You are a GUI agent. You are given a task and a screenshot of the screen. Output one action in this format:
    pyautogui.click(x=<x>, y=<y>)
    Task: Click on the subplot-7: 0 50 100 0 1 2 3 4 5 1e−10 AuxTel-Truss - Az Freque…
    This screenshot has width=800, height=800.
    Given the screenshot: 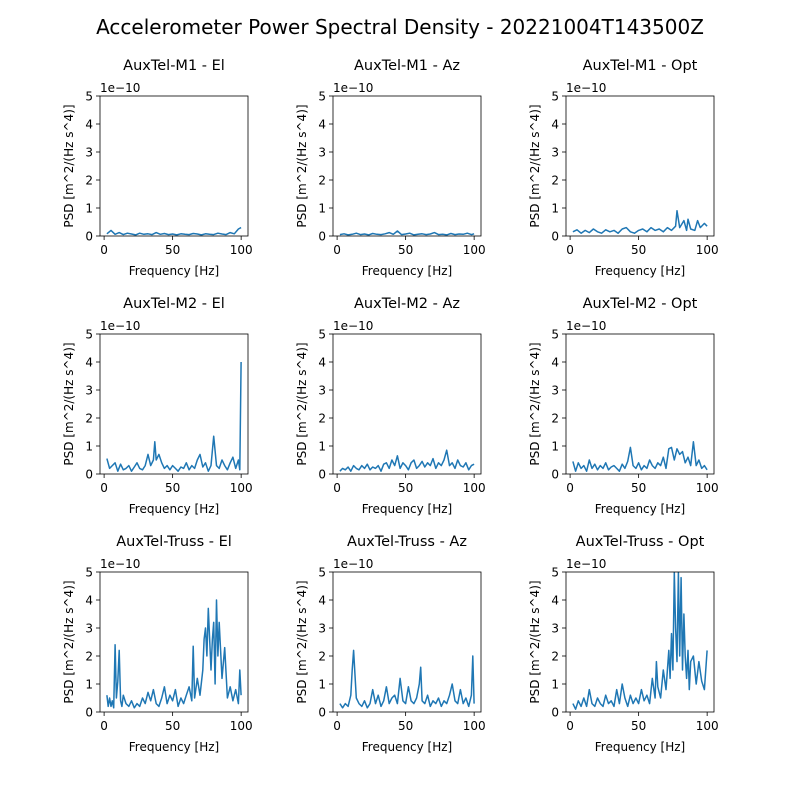 What is the action you would take?
    pyautogui.click(x=390, y=644)
    